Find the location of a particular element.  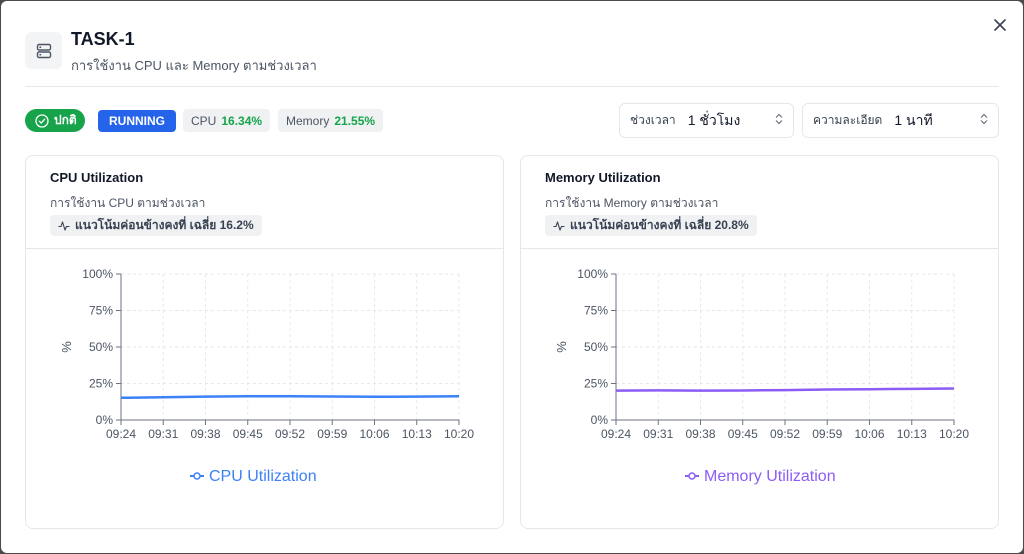

memory-chart-legend-marker-icon is located at coordinates (692, 476).